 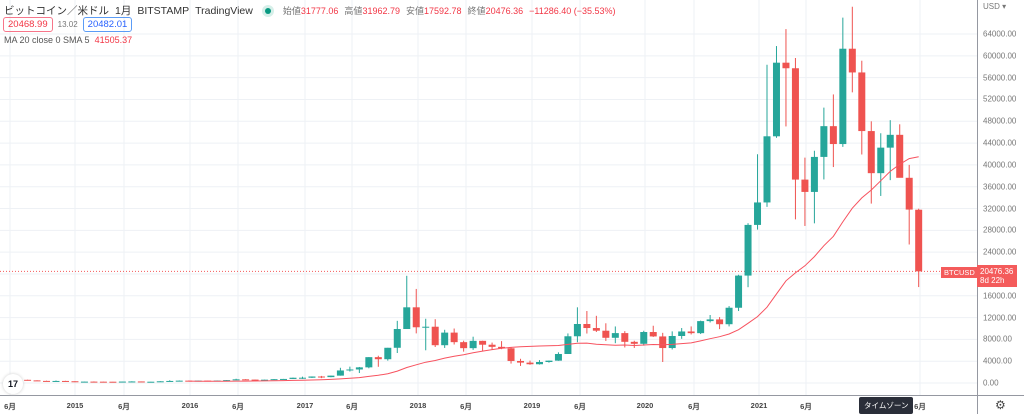 I want to click on price-axis-label: 16000.00, so click(x=1000, y=296).